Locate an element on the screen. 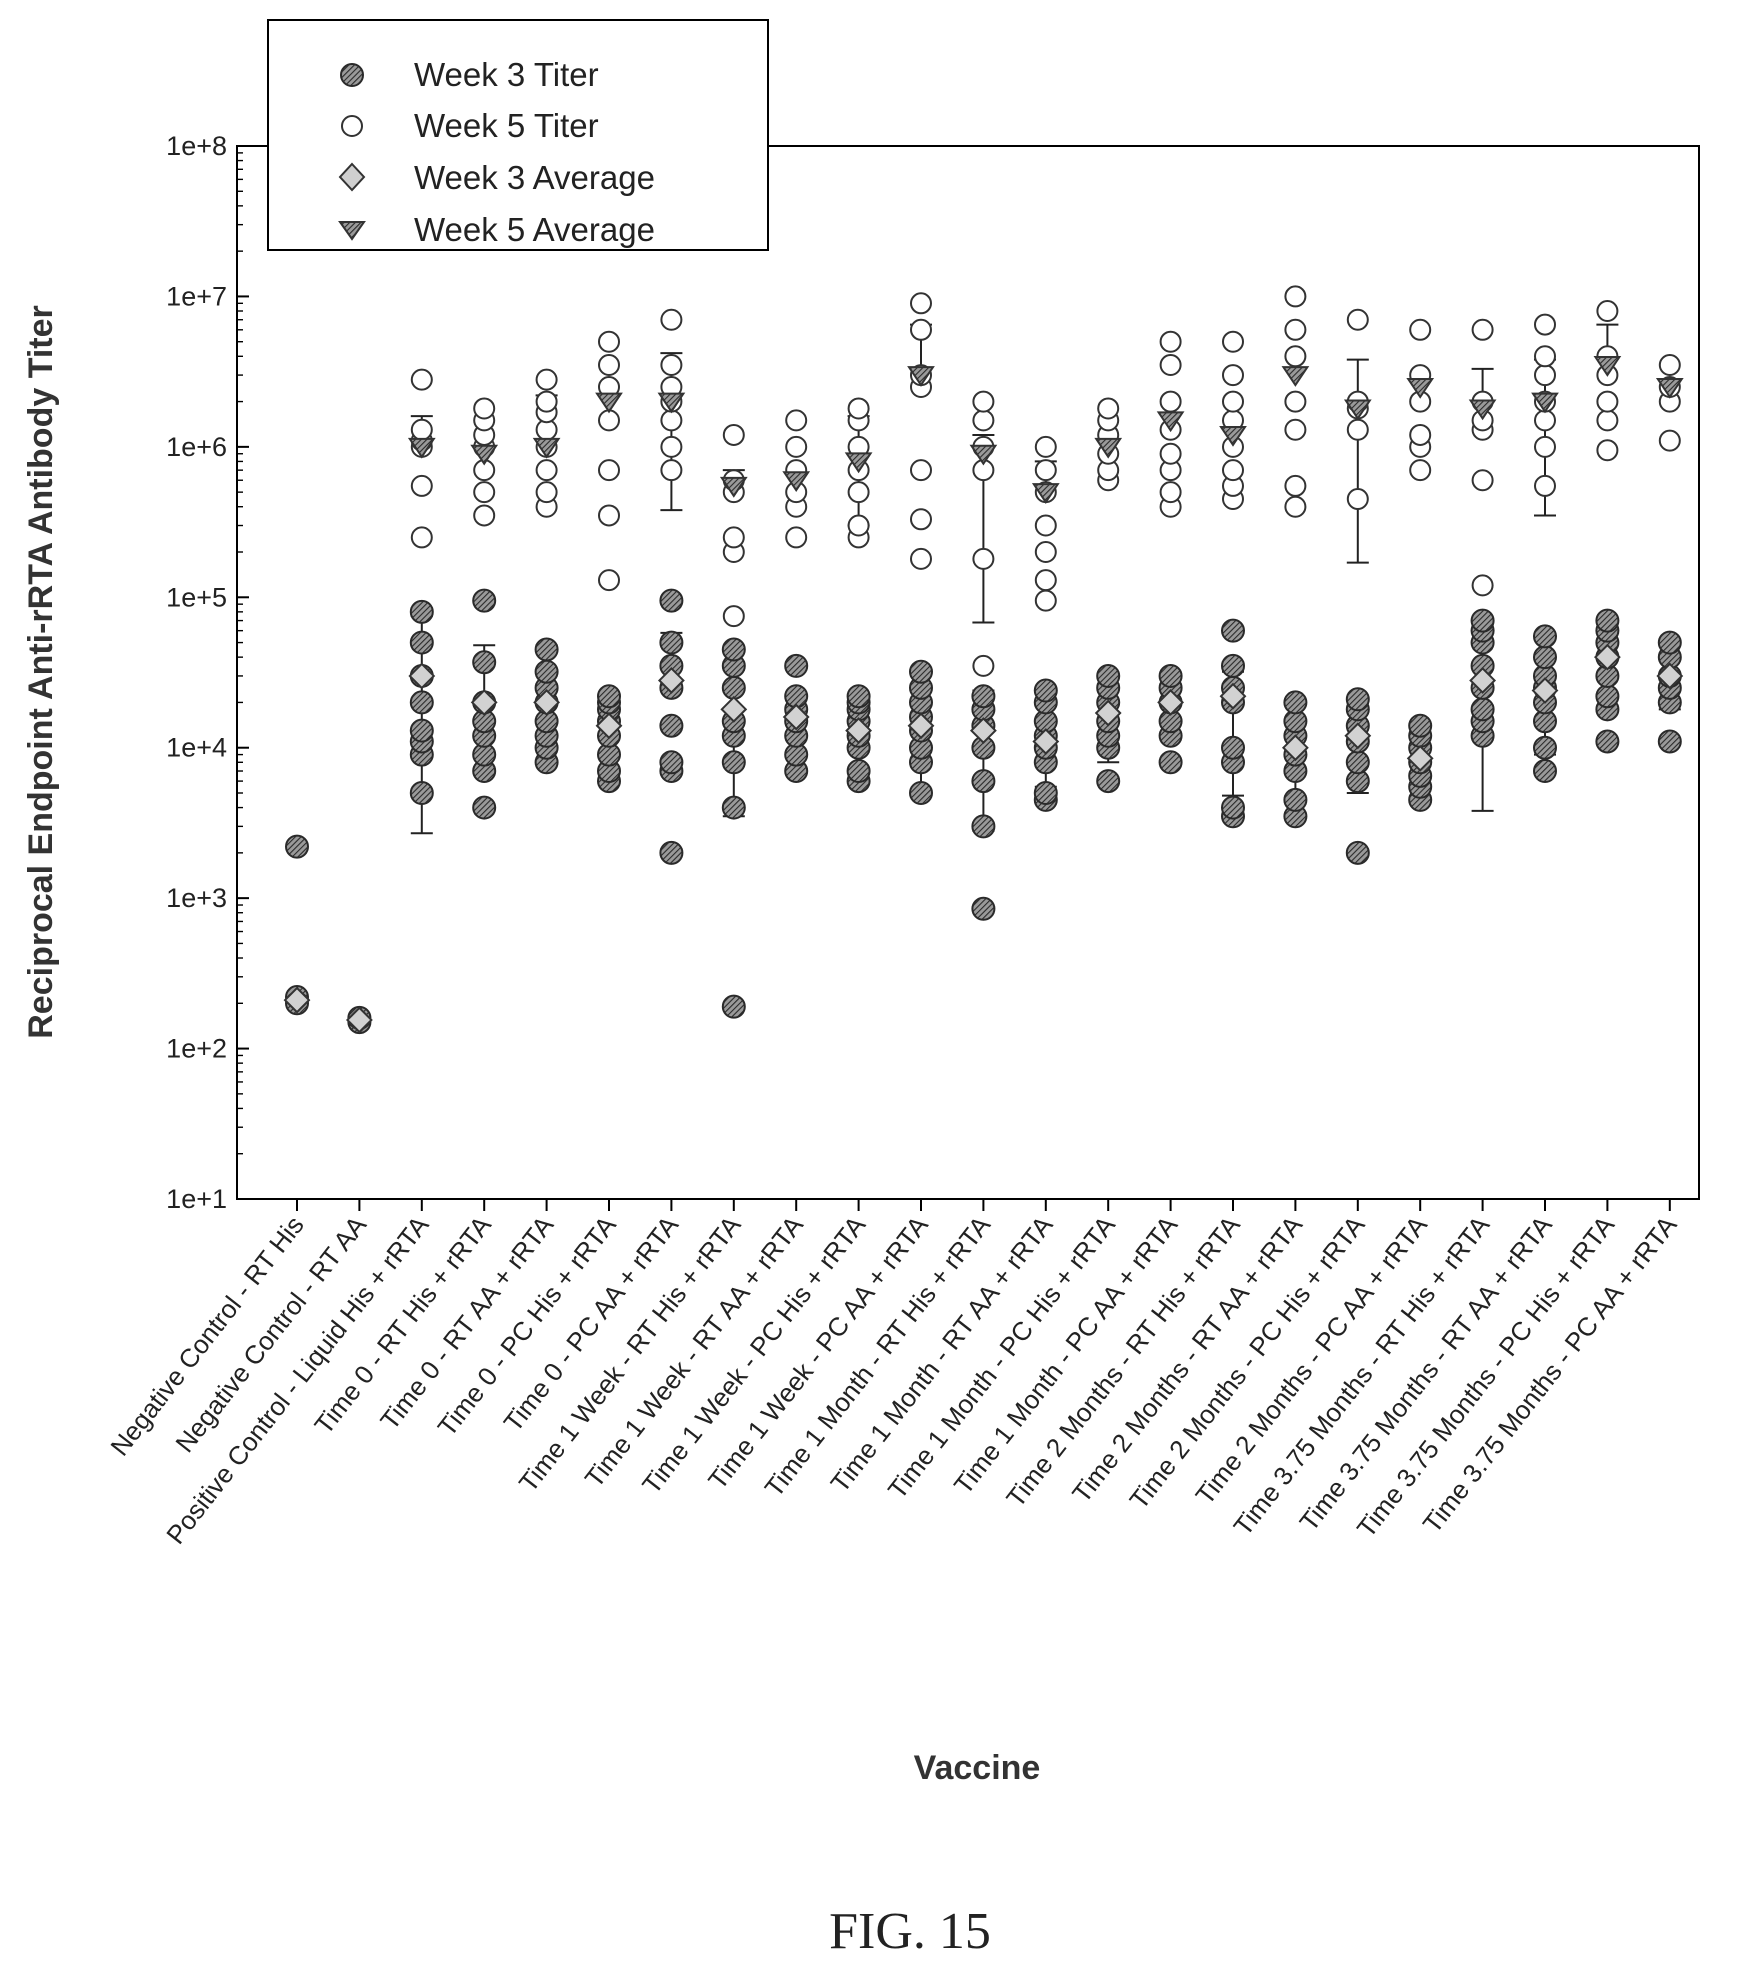 The image size is (1753, 1977). legend-week3-titer-label: Week 3 Titer is located at coordinates (506, 74).